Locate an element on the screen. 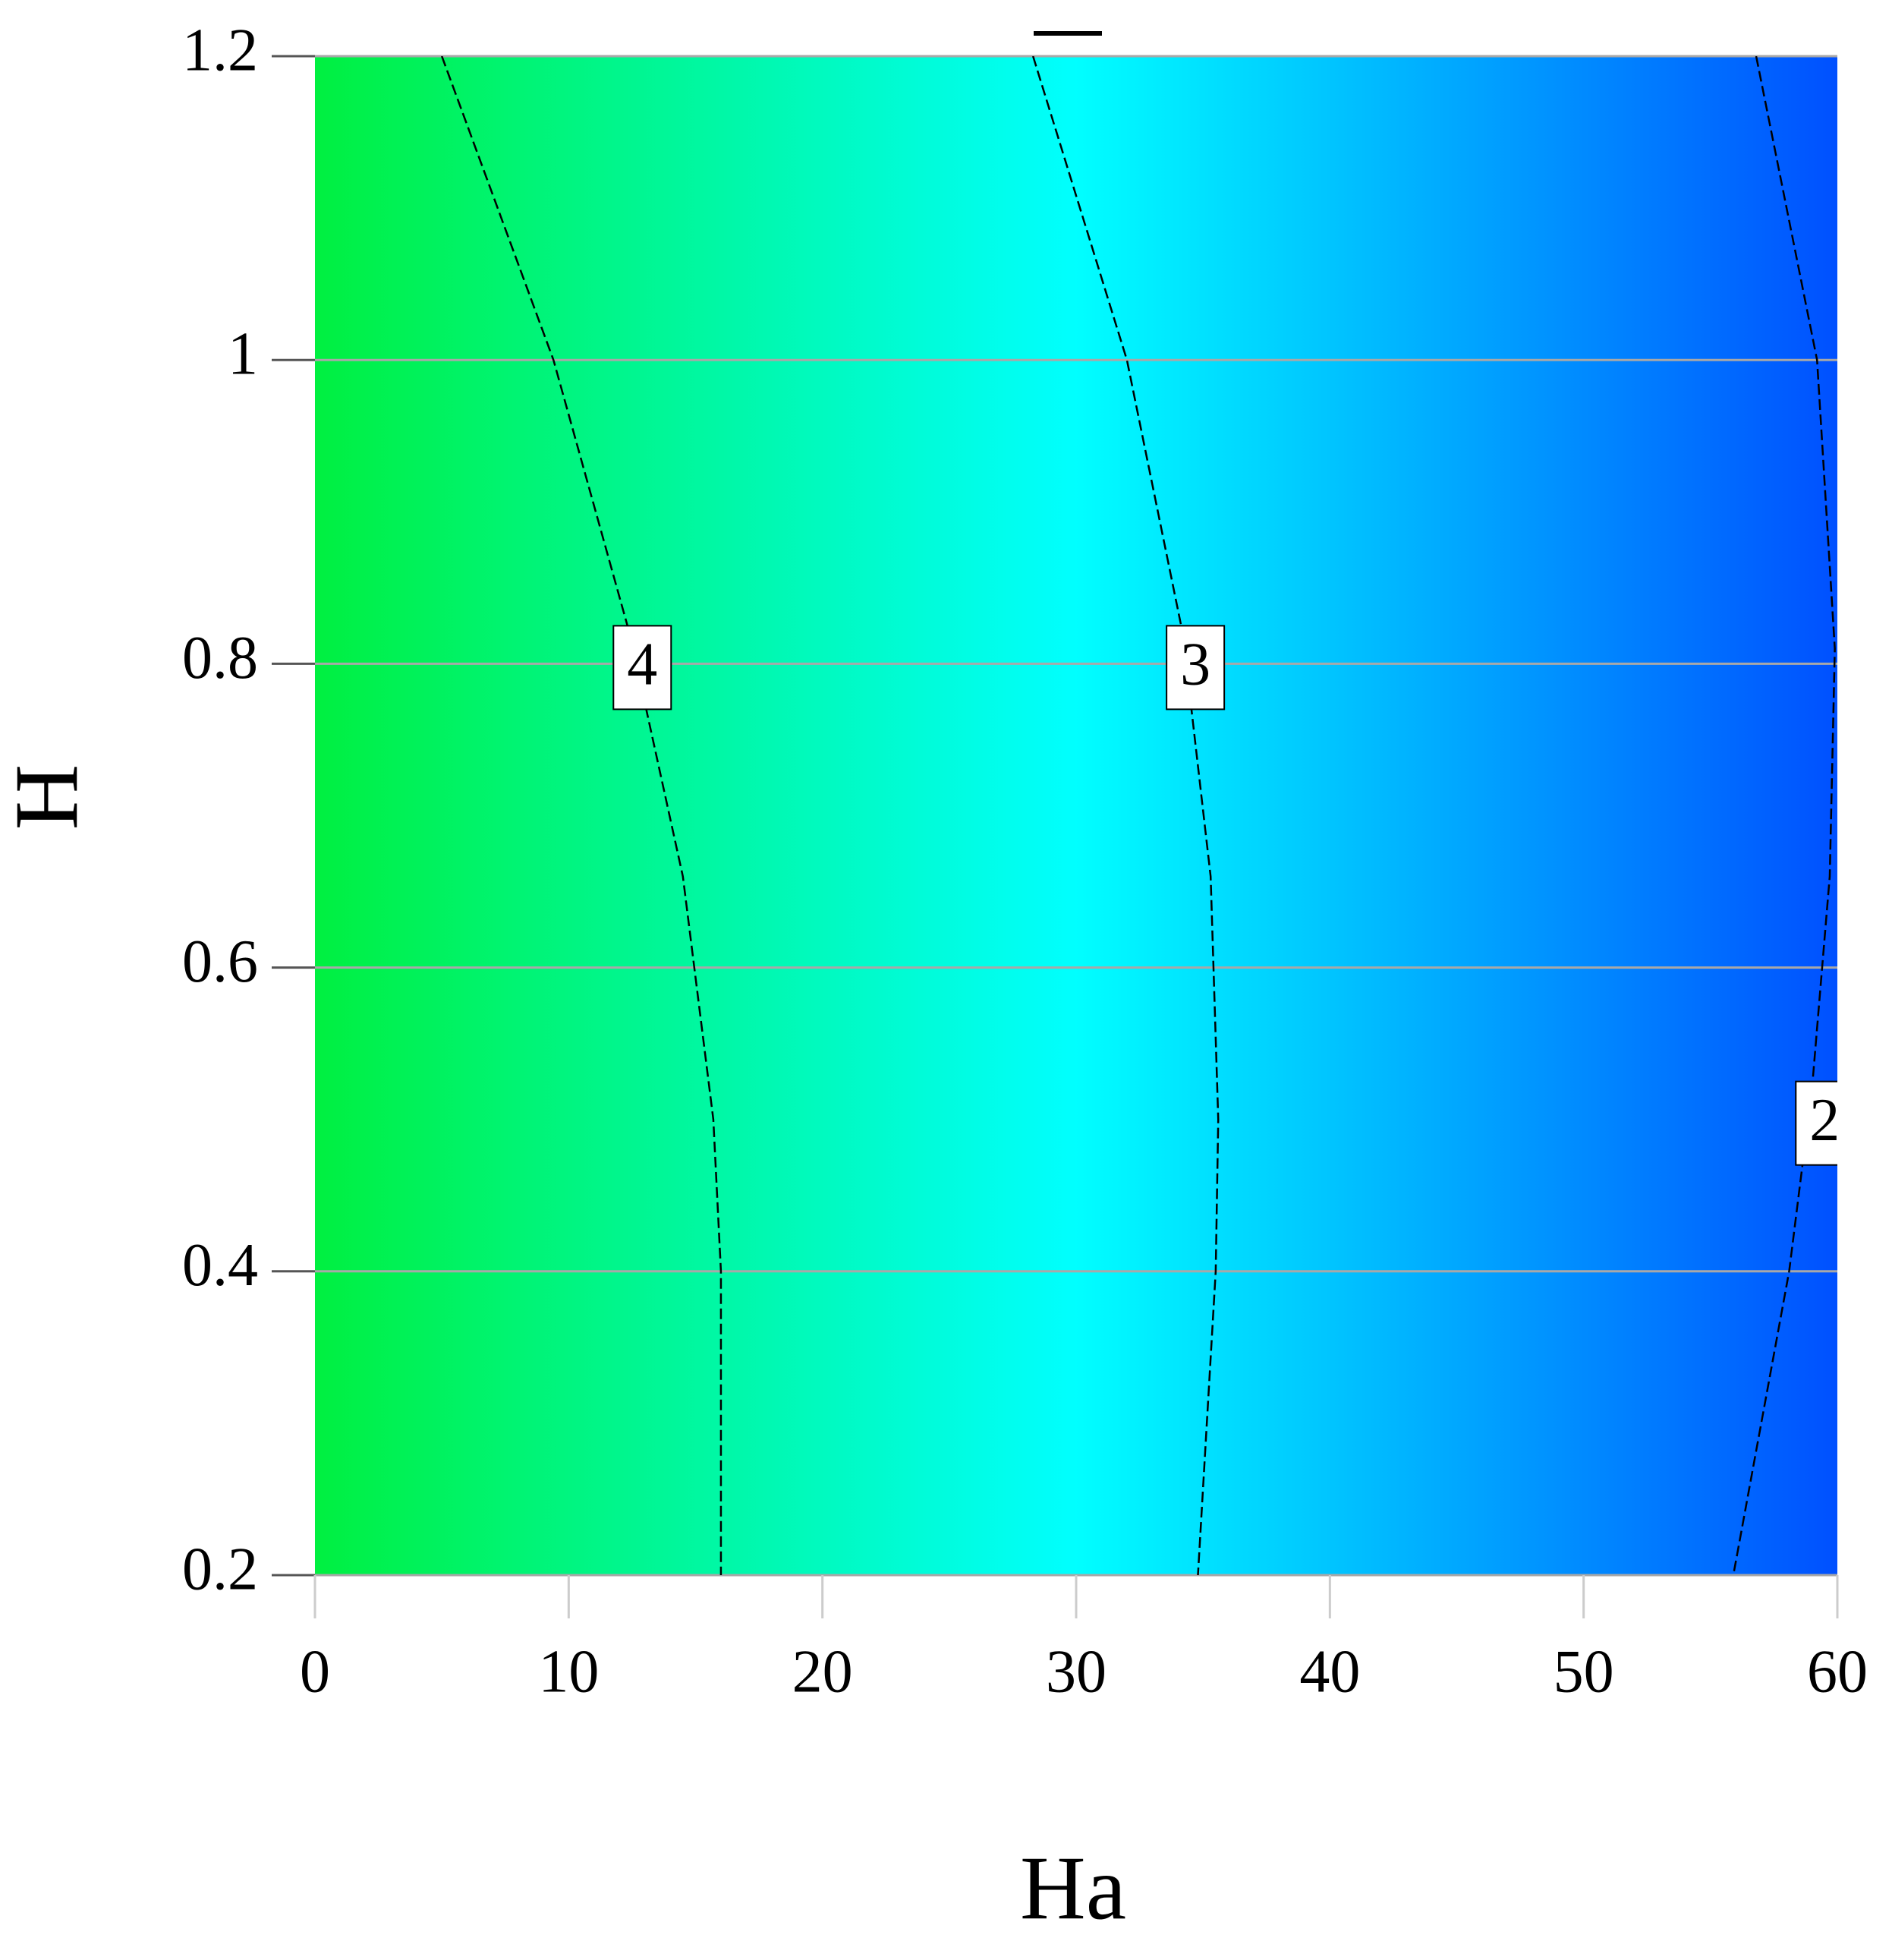  contour-label: 2 is located at coordinates (1825, 1120).